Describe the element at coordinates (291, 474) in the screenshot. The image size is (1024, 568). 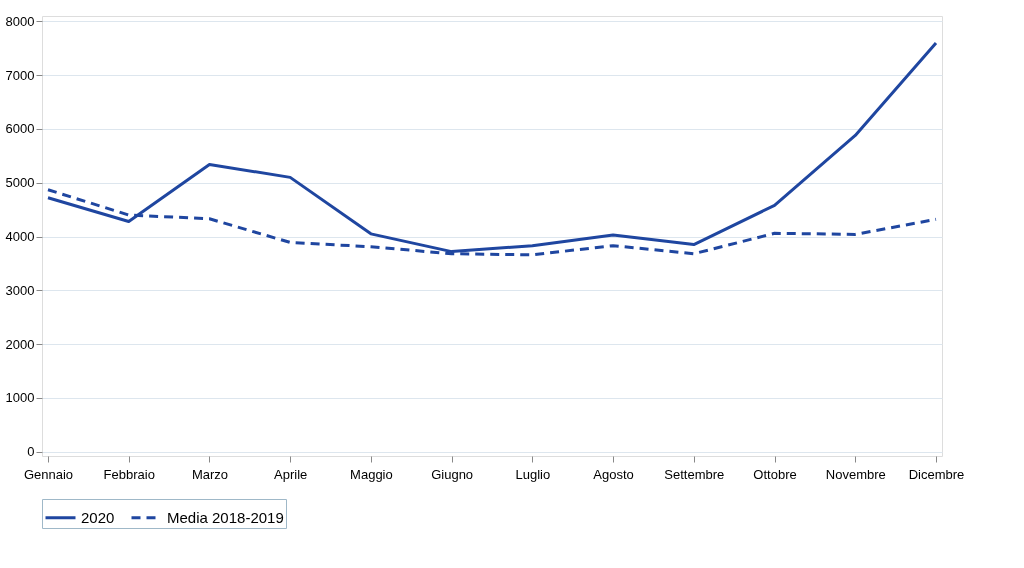
I see `x-tick-label: Aprile` at that location.